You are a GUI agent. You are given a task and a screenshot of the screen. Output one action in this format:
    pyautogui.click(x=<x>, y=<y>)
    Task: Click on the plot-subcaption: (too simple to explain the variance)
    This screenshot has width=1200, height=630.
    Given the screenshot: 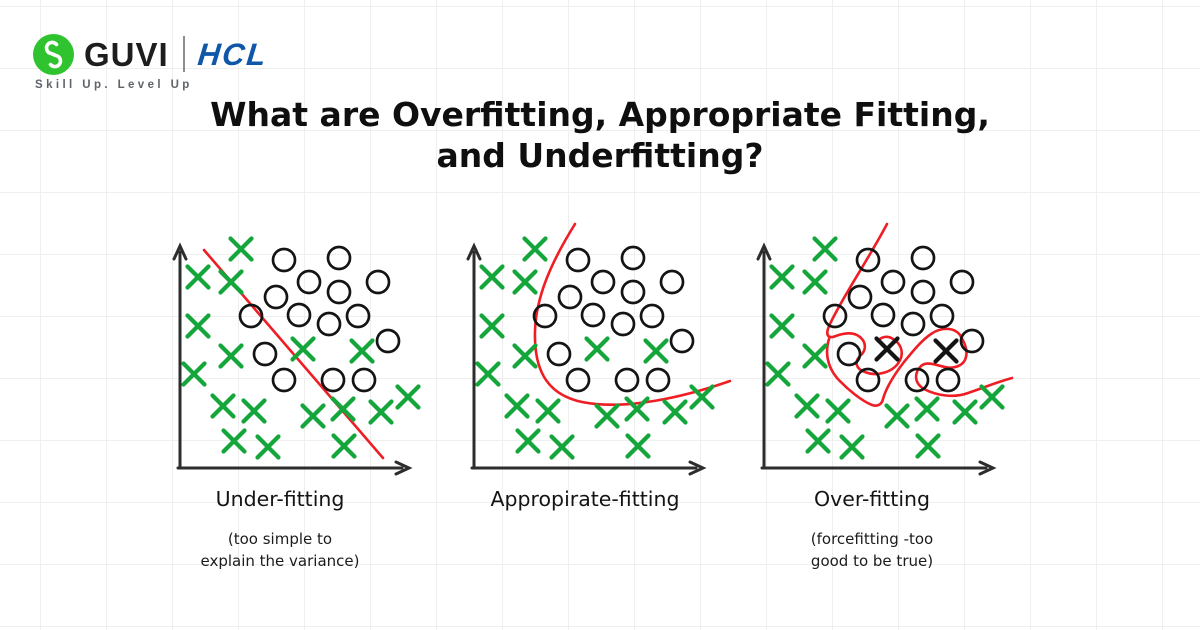 What is the action you would take?
    pyautogui.click(x=280, y=550)
    